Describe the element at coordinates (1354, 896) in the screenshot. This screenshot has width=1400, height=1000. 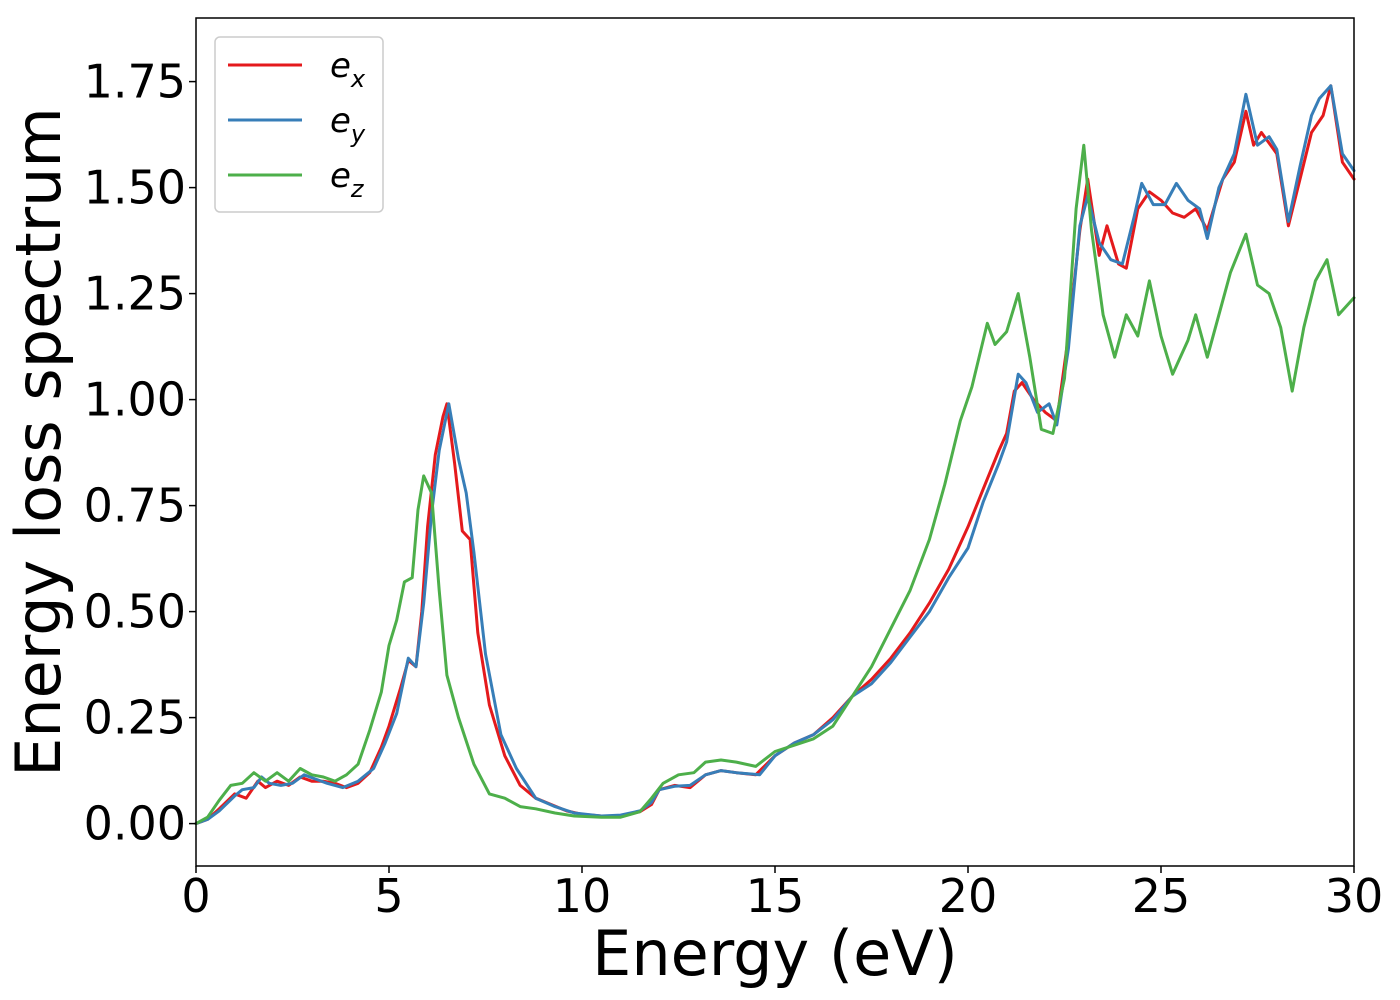
I see `x-tick-label: 30` at that location.